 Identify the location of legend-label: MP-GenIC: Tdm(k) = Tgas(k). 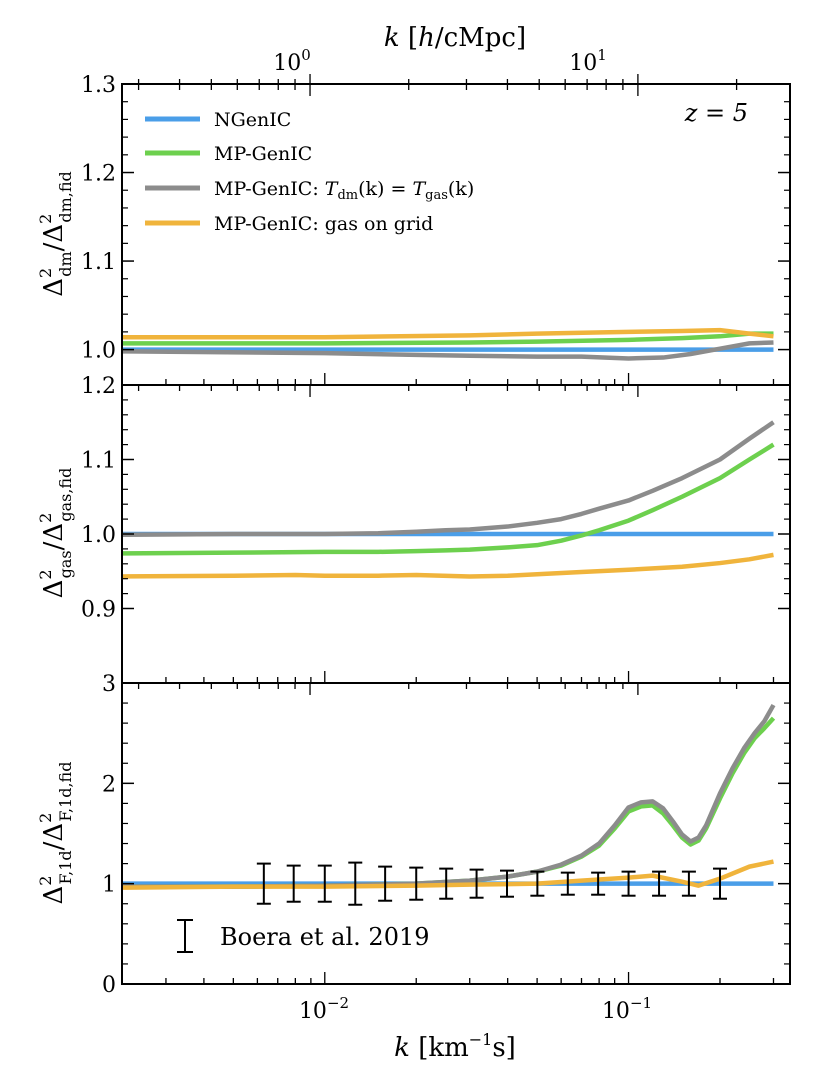
(344, 190).